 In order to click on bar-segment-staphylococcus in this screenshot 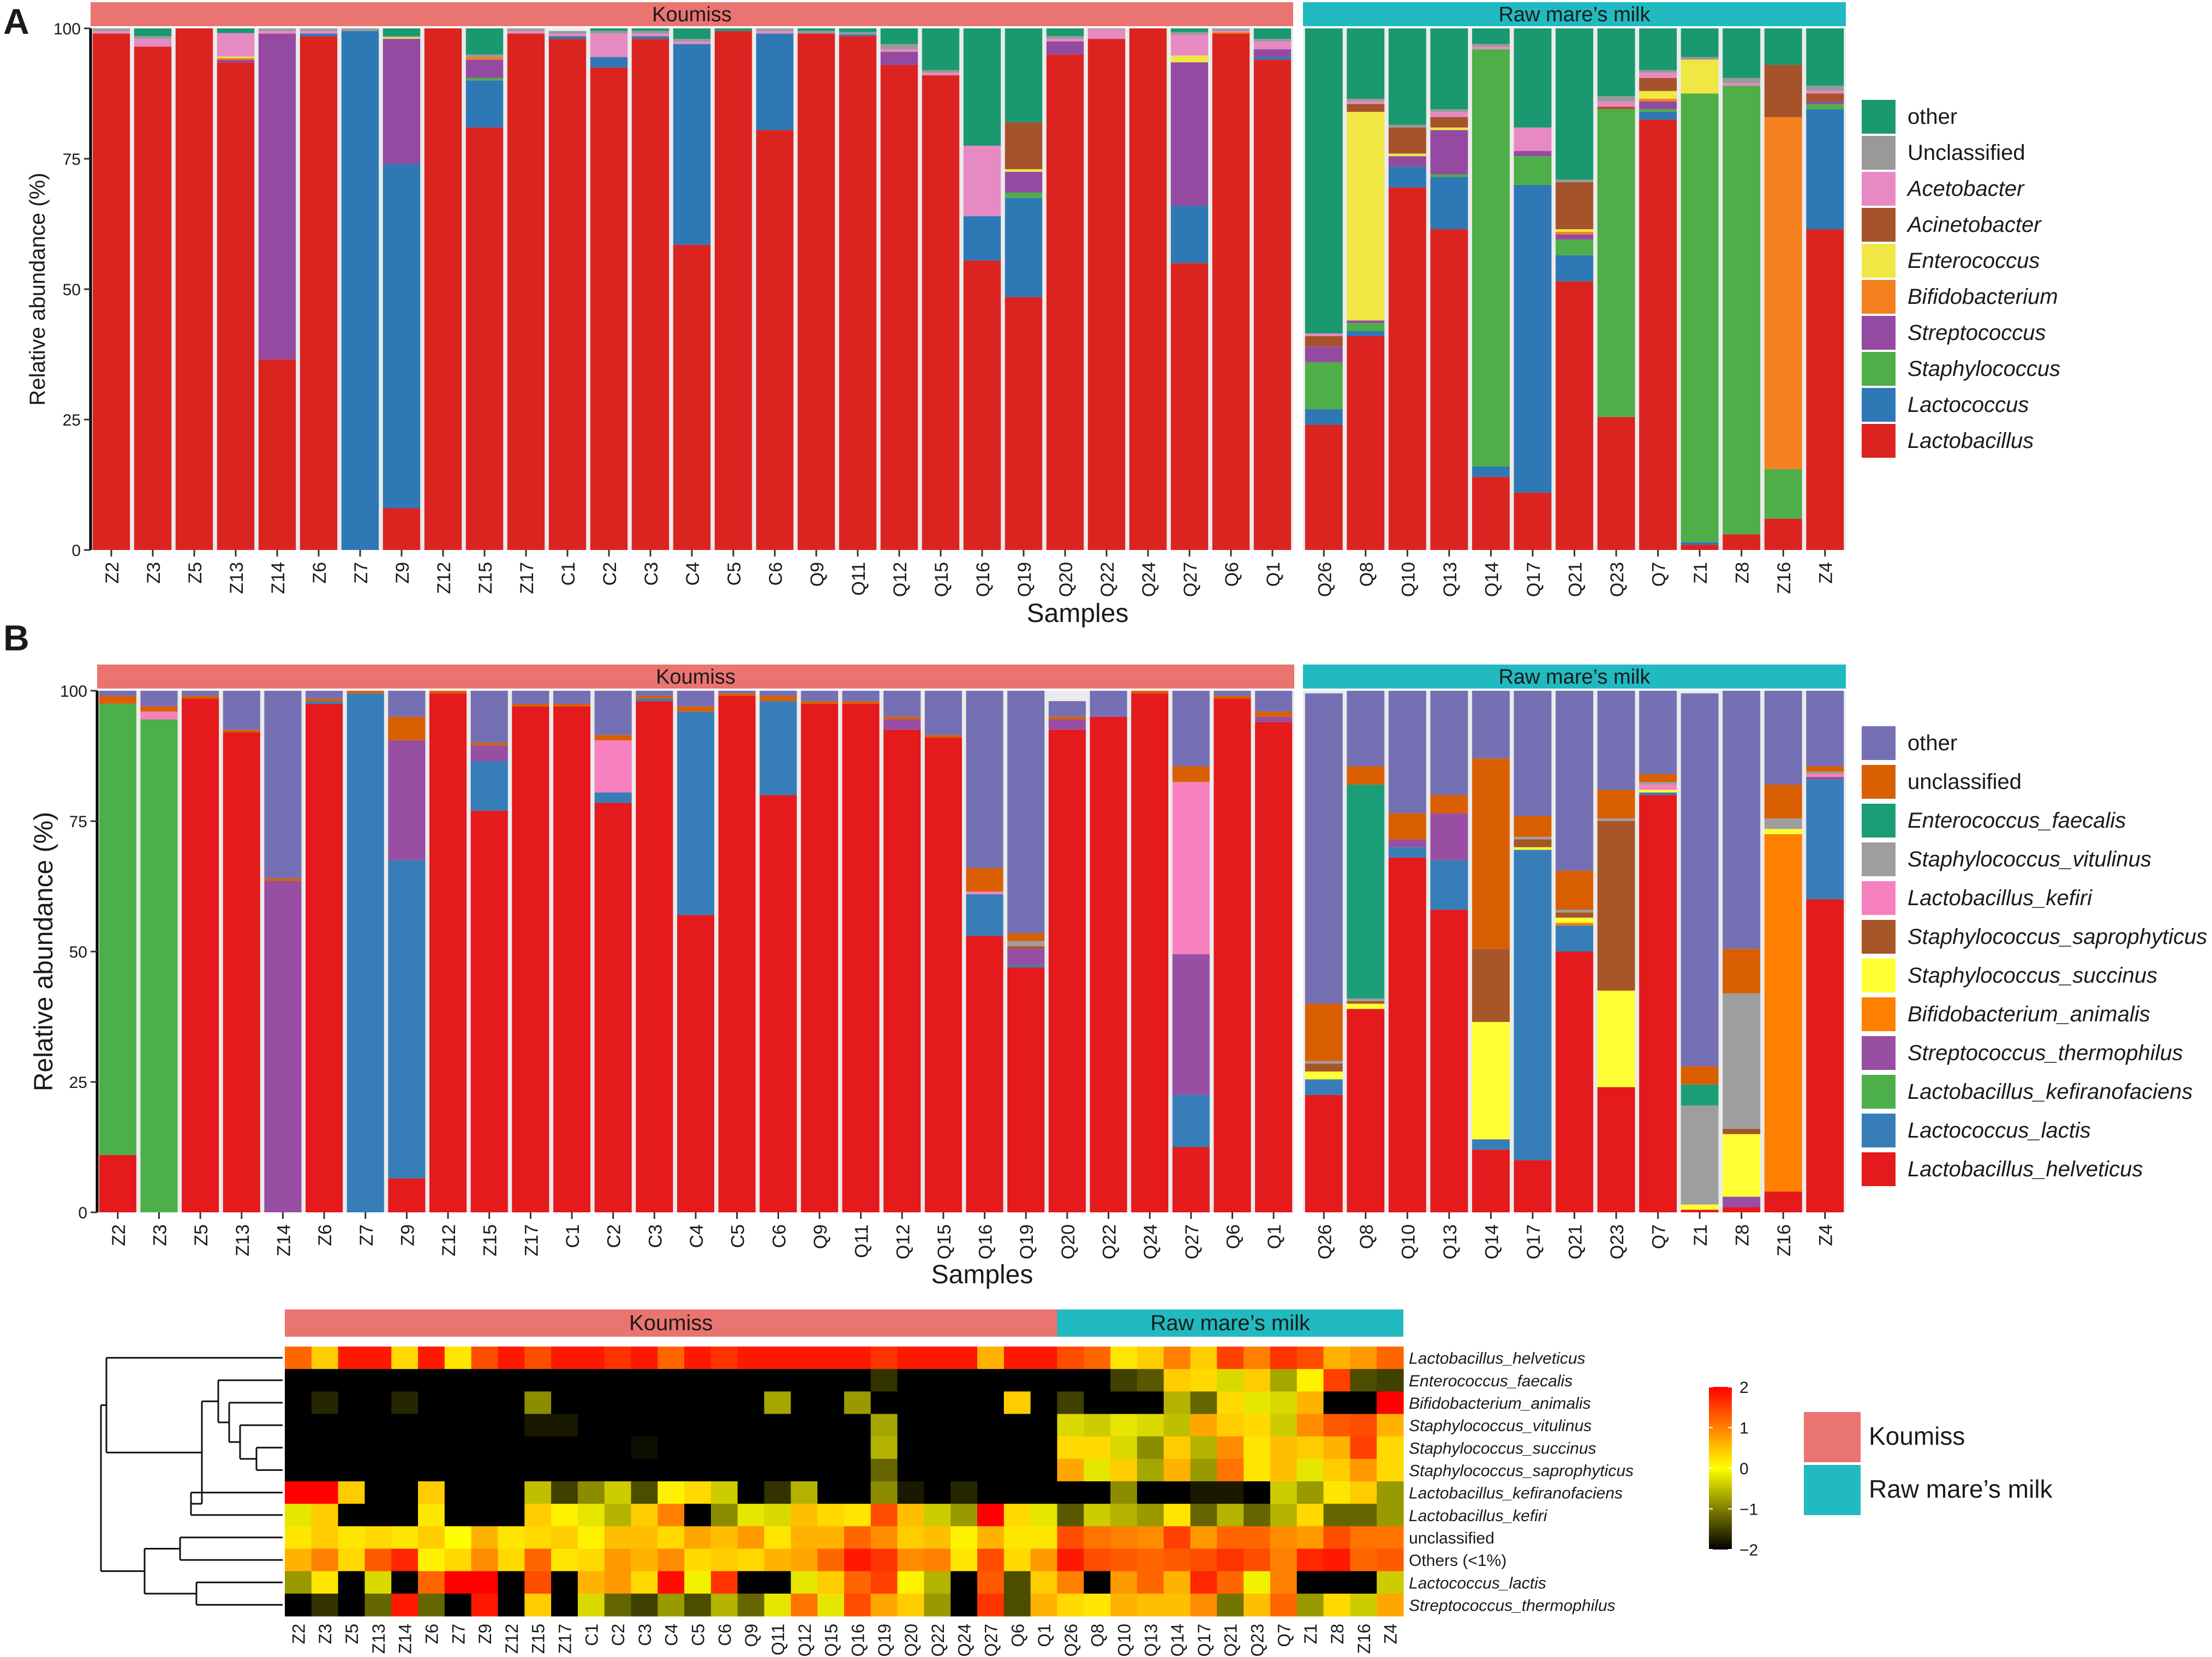, I will do `click(1366, 327)`.